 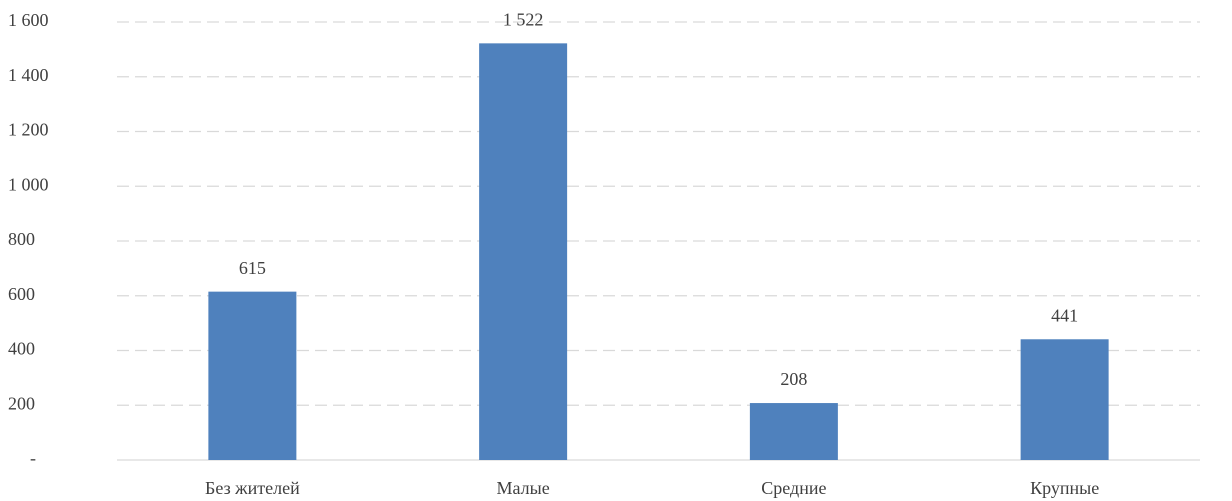 I want to click on y-tick-label: 1 400, so click(x=28, y=75).